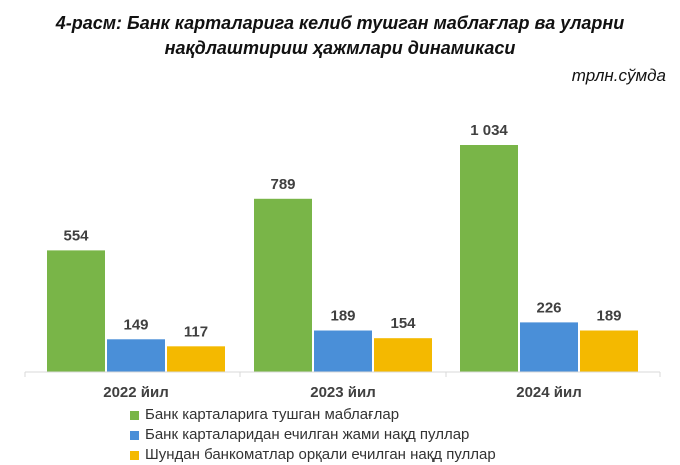 The image size is (680, 465). Describe the element at coordinates (340, 48) in the screenshot. I see `chart-title-line2: нақдлаштириш ҳажмлари динамикаси` at that location.